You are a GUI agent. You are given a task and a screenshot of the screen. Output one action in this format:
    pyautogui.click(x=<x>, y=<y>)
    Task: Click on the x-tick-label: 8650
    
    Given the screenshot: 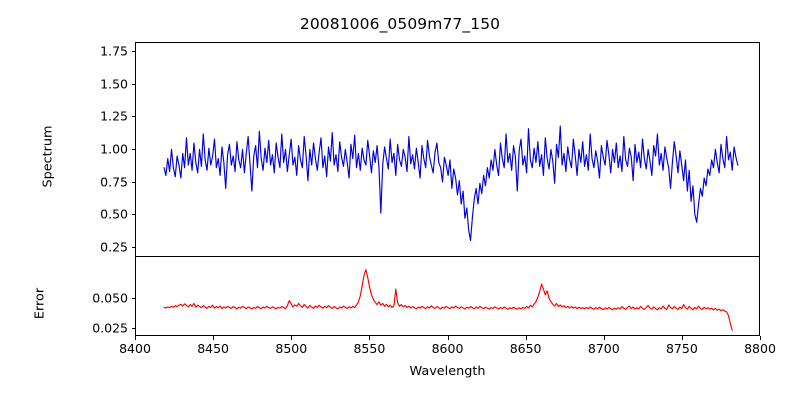 What is the action you would take?
    pyautogui.click(x=525, y=348)
    